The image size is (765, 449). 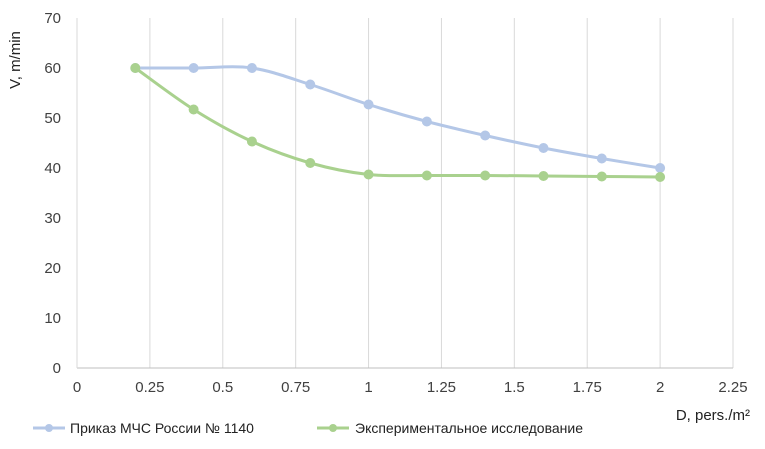 I want to click on x-axis-title: D, pers./m², so click(x=713, y=415).